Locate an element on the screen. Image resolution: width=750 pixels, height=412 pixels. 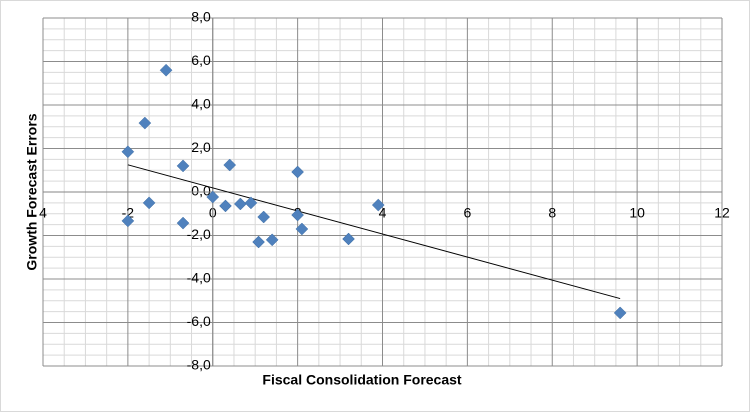
x-tick-label: 8 is located at coordinates (552, 213).